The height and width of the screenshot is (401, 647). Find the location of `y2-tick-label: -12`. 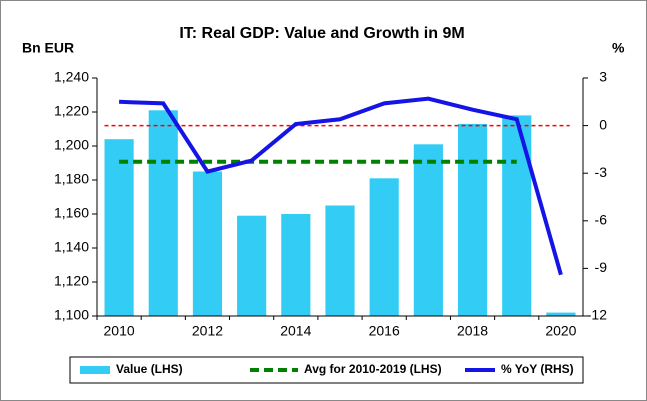

y2-tick-label: -12 is located at coordinates (597, 315).